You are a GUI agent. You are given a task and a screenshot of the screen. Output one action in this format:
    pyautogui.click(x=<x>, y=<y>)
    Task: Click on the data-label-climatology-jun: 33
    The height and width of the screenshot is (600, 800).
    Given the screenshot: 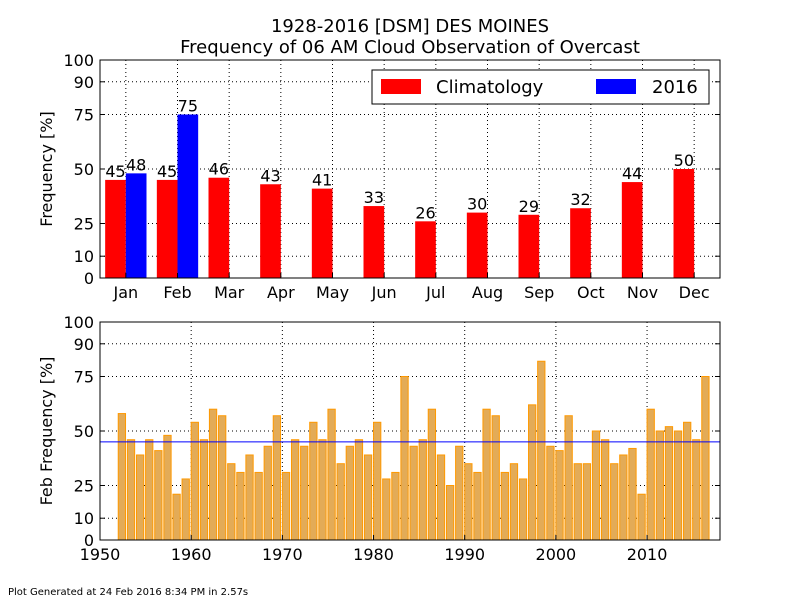 What is the action you would take?
    pyautogui.click(x=374, y=197)
    